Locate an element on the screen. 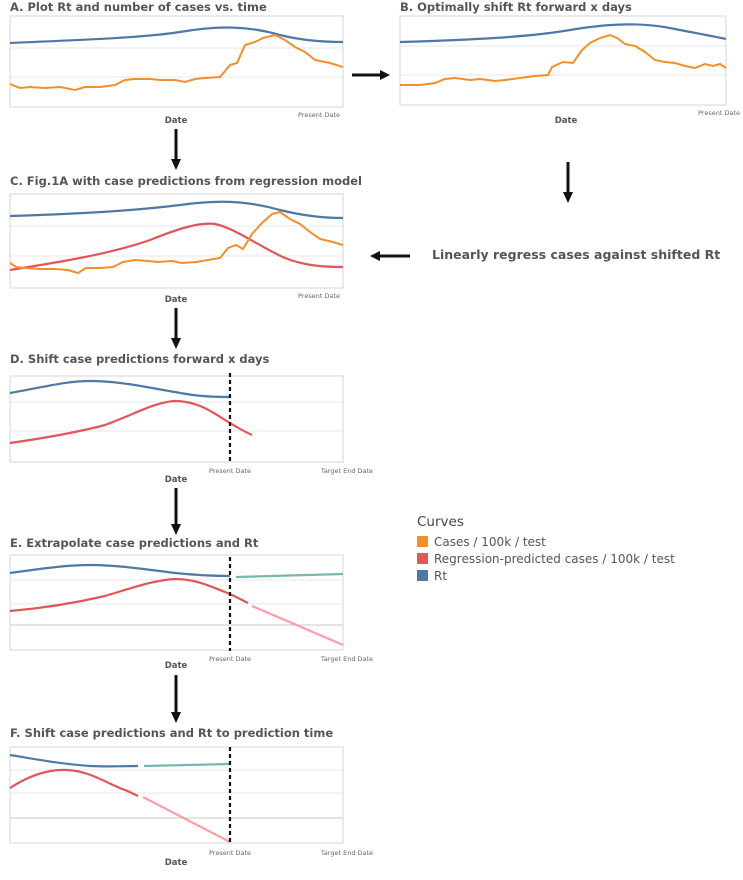  legend-swatch-predicted is located at coordinates (422, 558).